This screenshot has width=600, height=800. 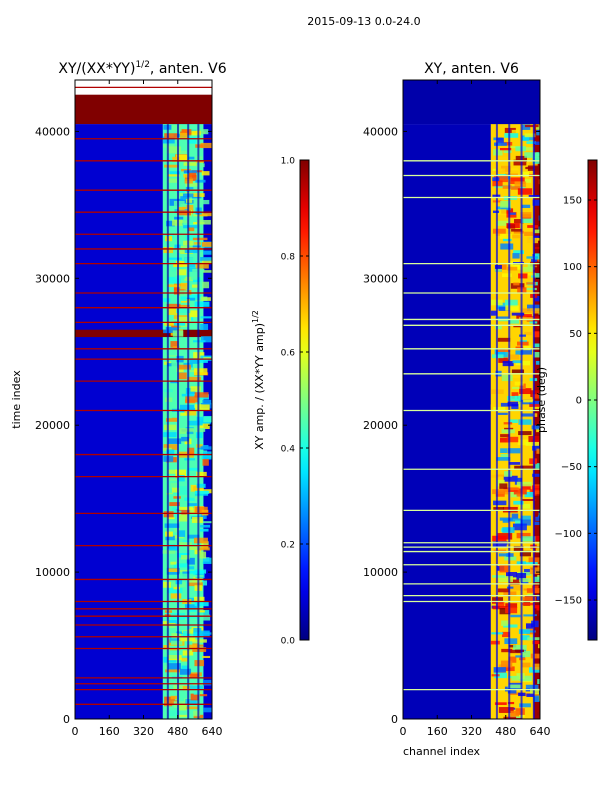 I want to click on colorbar-tick-label: 0.2, so click(x=288, y=546).